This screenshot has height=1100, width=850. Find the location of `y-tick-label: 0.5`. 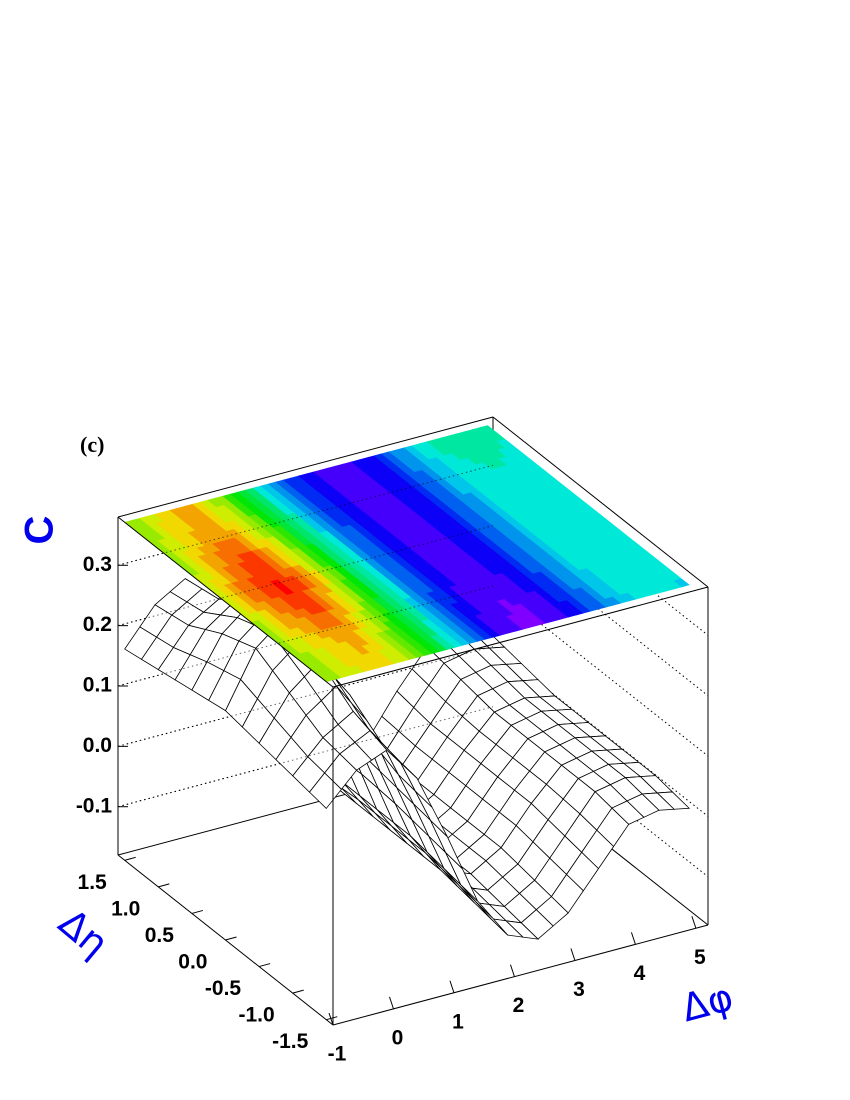

y-tick-label: 0.5 is located at coordinates (160, 935).